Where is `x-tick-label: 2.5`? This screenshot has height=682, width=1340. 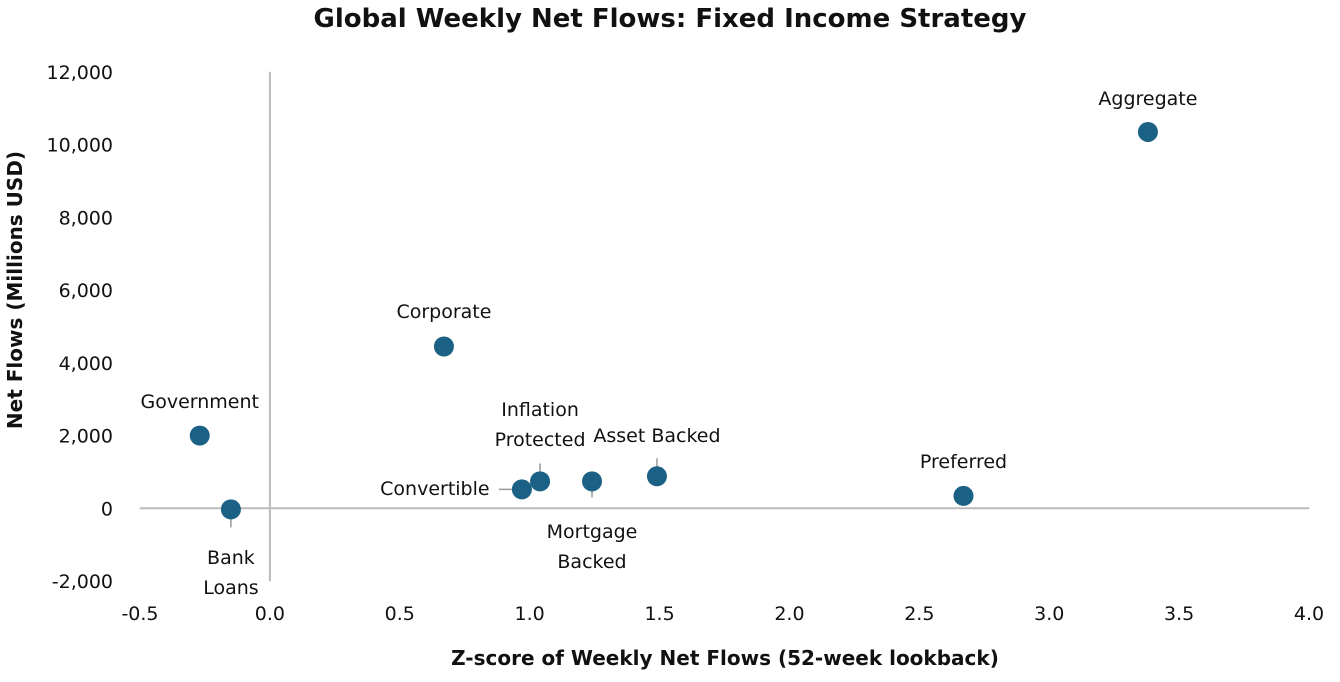 x-tick-label: 2.5 is located at coordinates (919, 614).